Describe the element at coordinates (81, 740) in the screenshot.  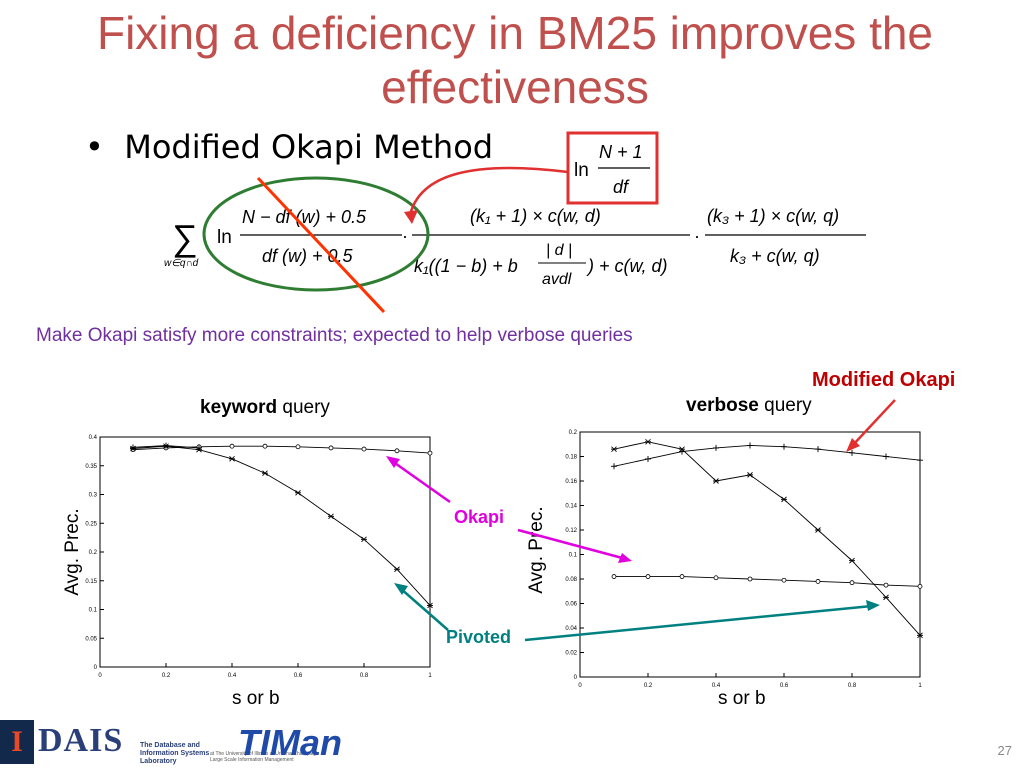
I see `dais-logo: DAIS` at that location.